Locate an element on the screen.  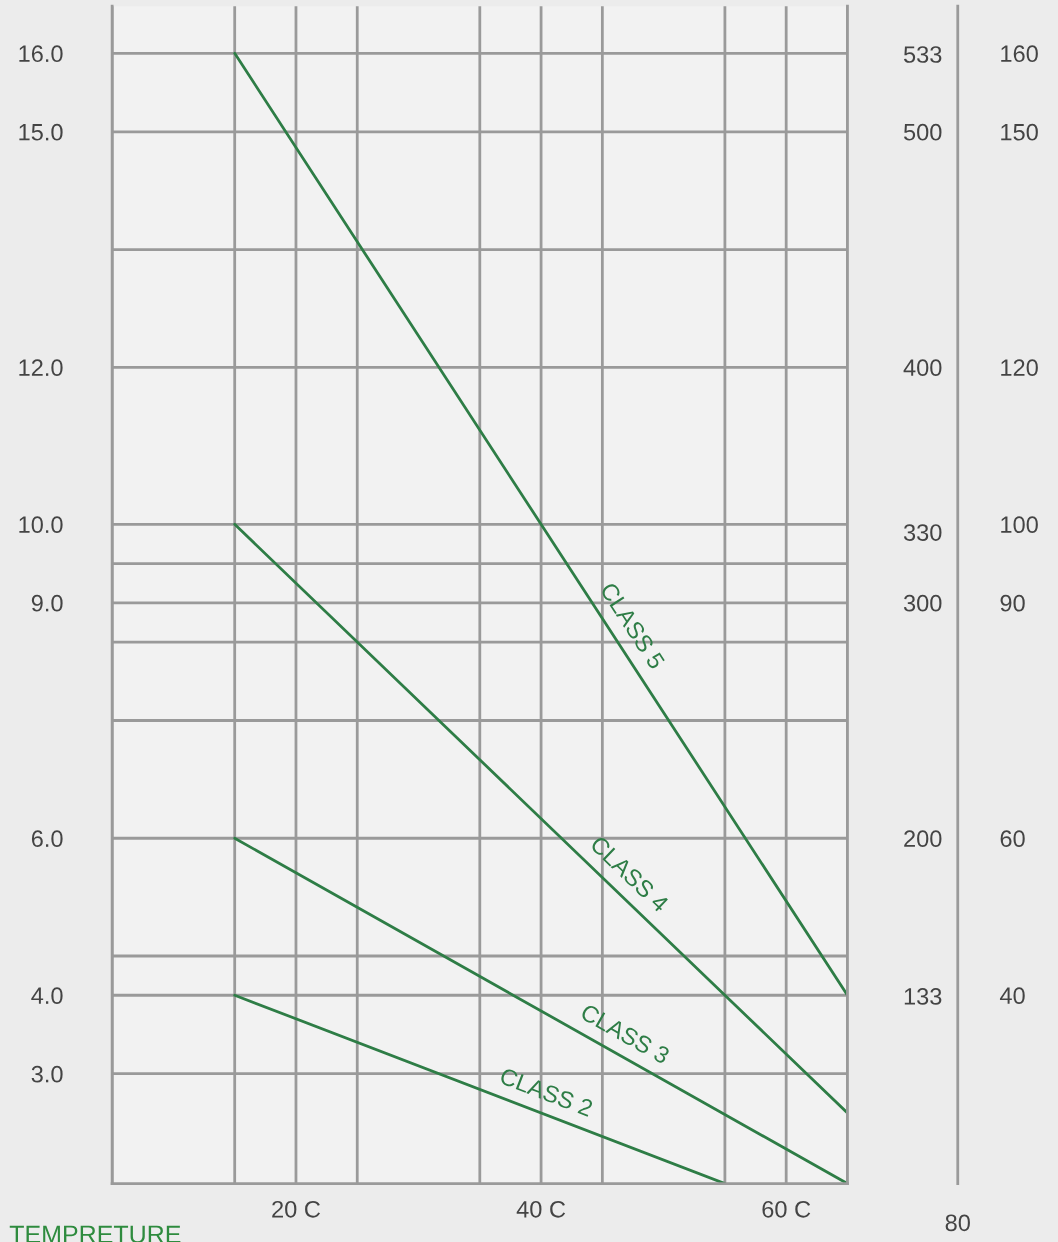
y3-tick-label: 120 is located at coordinates (1019, 368).